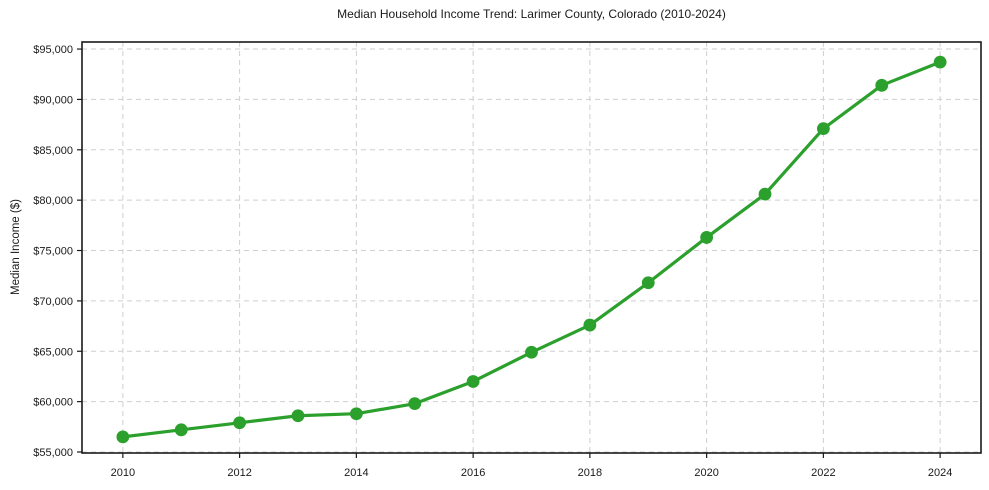 The height and width of the screenshot is (490, 989). I want to click on y-tick-label: $70,000, so click(53, 302).